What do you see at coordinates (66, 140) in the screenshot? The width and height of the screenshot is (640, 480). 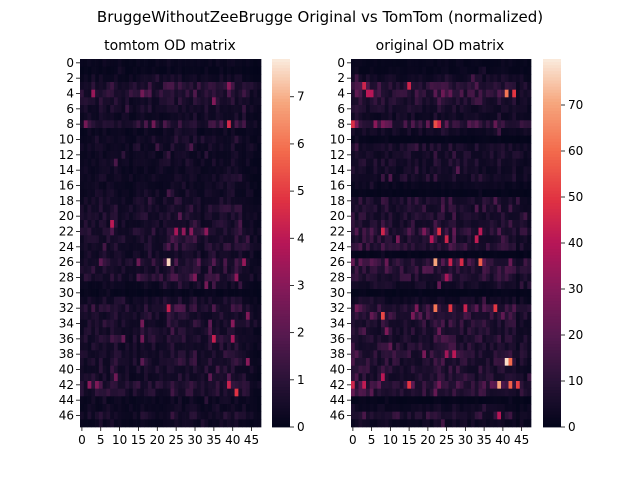 I see `y-tick-label: 10` at bounding box center [66, 140].